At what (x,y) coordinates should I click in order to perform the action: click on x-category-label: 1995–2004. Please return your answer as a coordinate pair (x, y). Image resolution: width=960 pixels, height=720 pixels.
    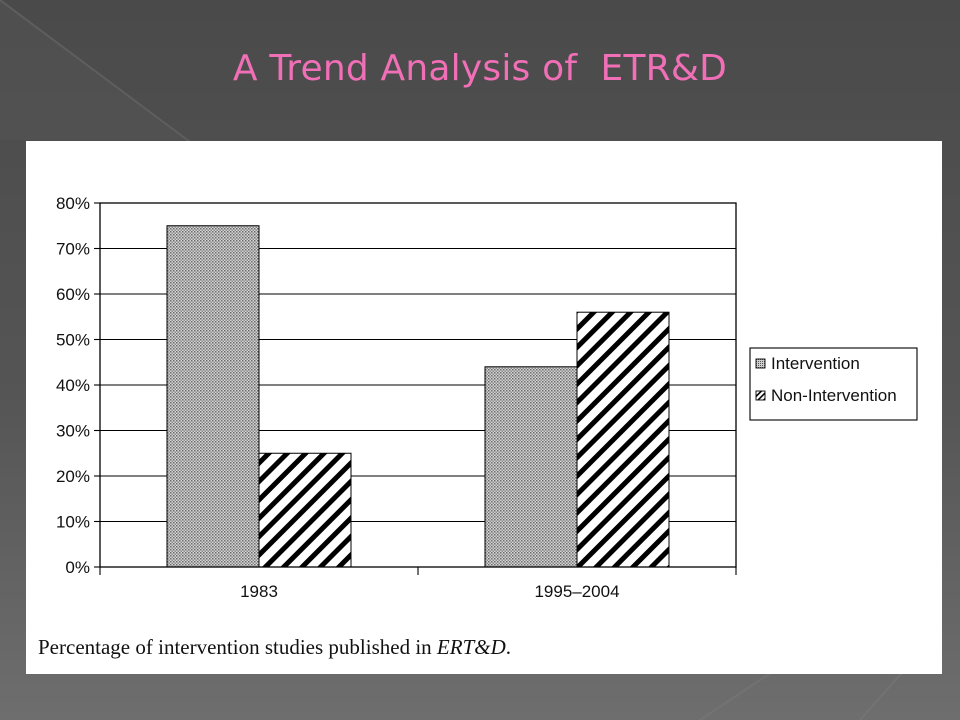
    Looking at the image, I should click on (576, 591).